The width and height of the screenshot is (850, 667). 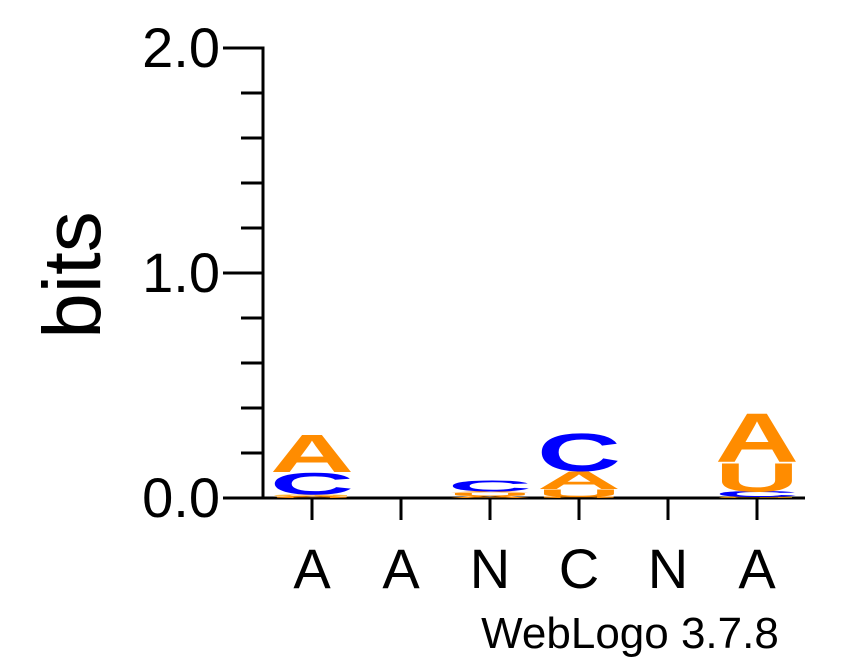 What do you see at coordinates (579, 568) in the screenshot?
I see `x-tick-label: C` at bounding box center [579, 568].